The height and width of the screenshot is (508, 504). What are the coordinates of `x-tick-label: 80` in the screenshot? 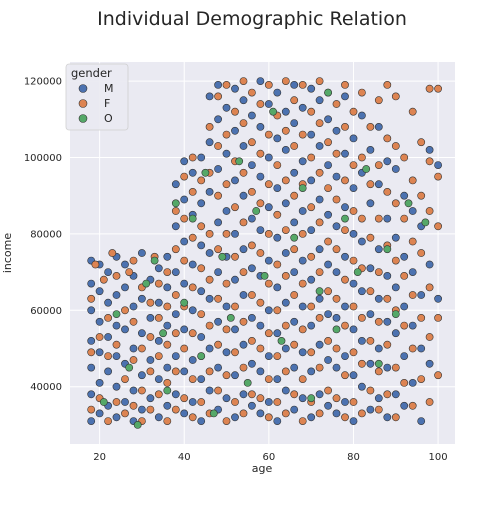 It's located at (353, 457).